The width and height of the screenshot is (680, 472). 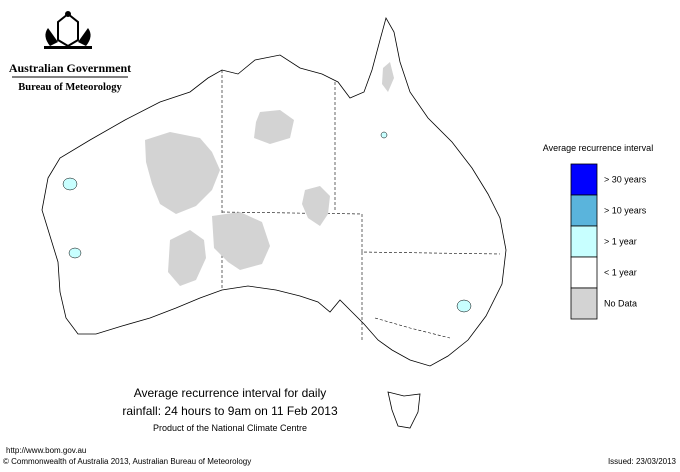 What do you see at coordinates (46, 450) in the screenshot?
I see `website-url: http://www.bom.gov.au` at bounding box center [46, 450].